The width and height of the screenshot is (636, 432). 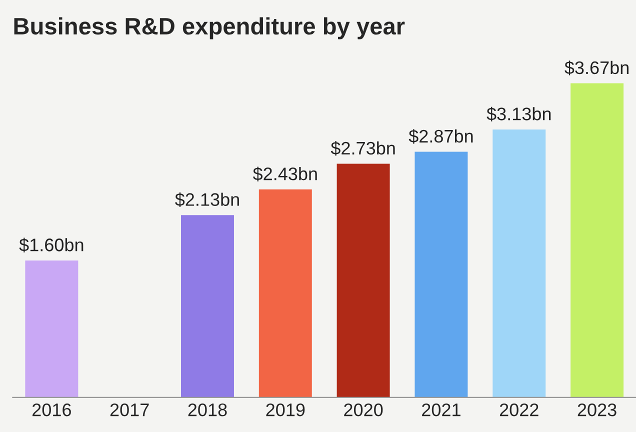 I want to click on x-tick-label: 2017, so click(x=129, y=409).